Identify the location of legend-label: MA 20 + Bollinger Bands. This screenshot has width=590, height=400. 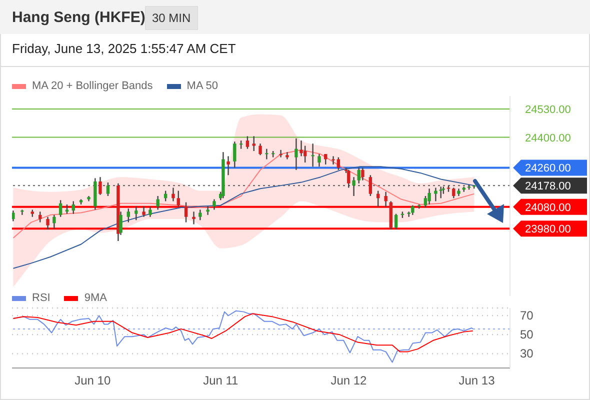
(92, 86).